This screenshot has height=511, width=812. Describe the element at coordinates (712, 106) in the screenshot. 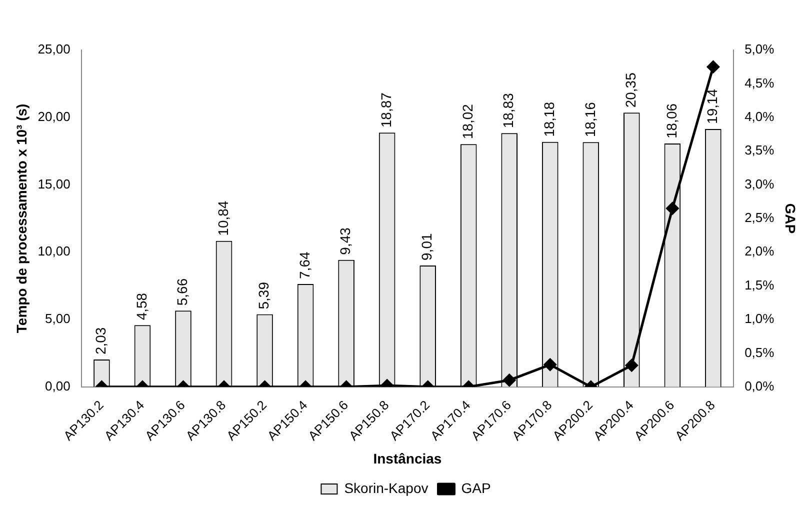

I see `data-label: 19,14` at that location.